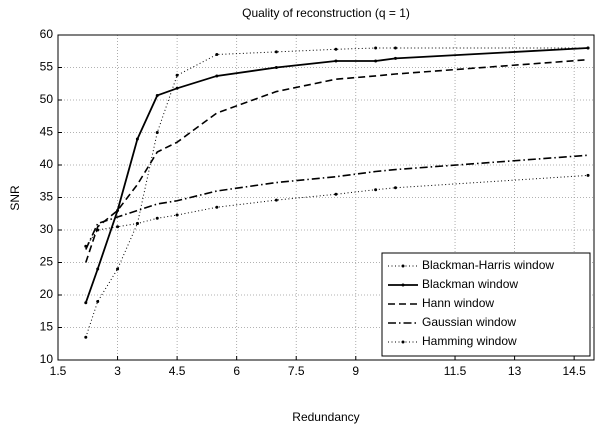 The image size is (608, 426). What do you see at coordinates (47, 99) in the screenshot?
I see `y-tick-label: 50` at bounding box center [47, 99].